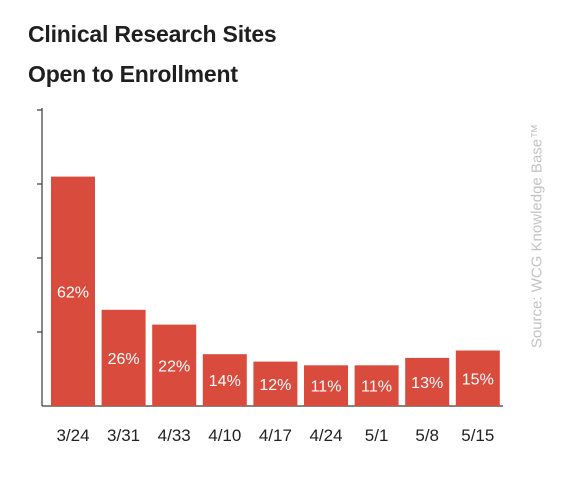 The image size is (561, 481). What do you see at coordinates (224, 435) in the screenshot?
I see `x-tick-label: 4/10` at bounding box center [224, 435].